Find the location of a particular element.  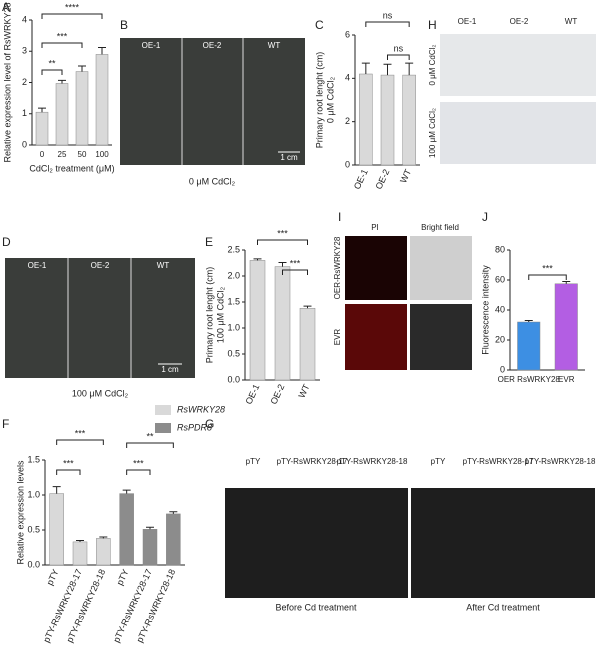

legend-swatch is located at coordinates (163, 410).